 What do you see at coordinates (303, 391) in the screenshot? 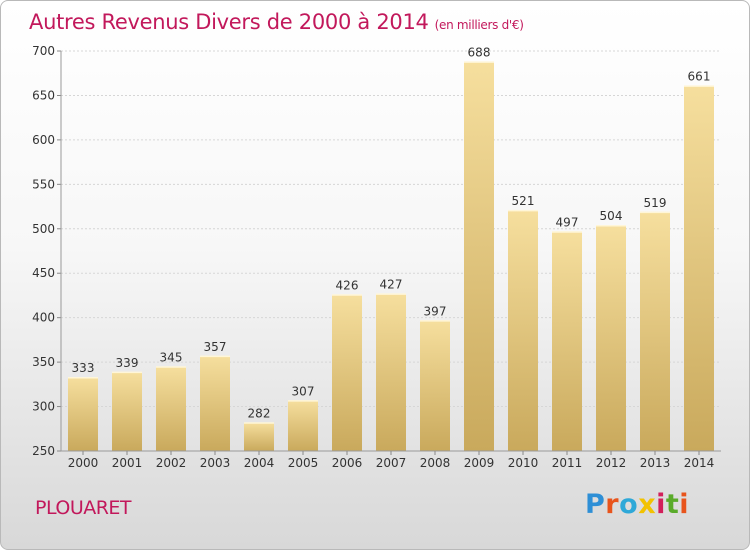
I see `data-label: 307` at bounding box center [303, 391].